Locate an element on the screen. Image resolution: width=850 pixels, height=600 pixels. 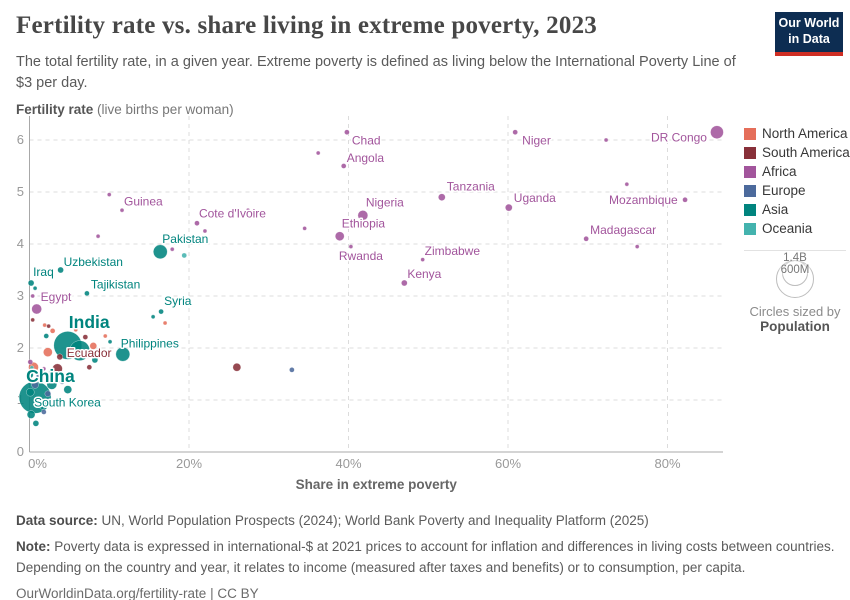
country-label-guinea: Guinea is located at coordinates (144, 201).